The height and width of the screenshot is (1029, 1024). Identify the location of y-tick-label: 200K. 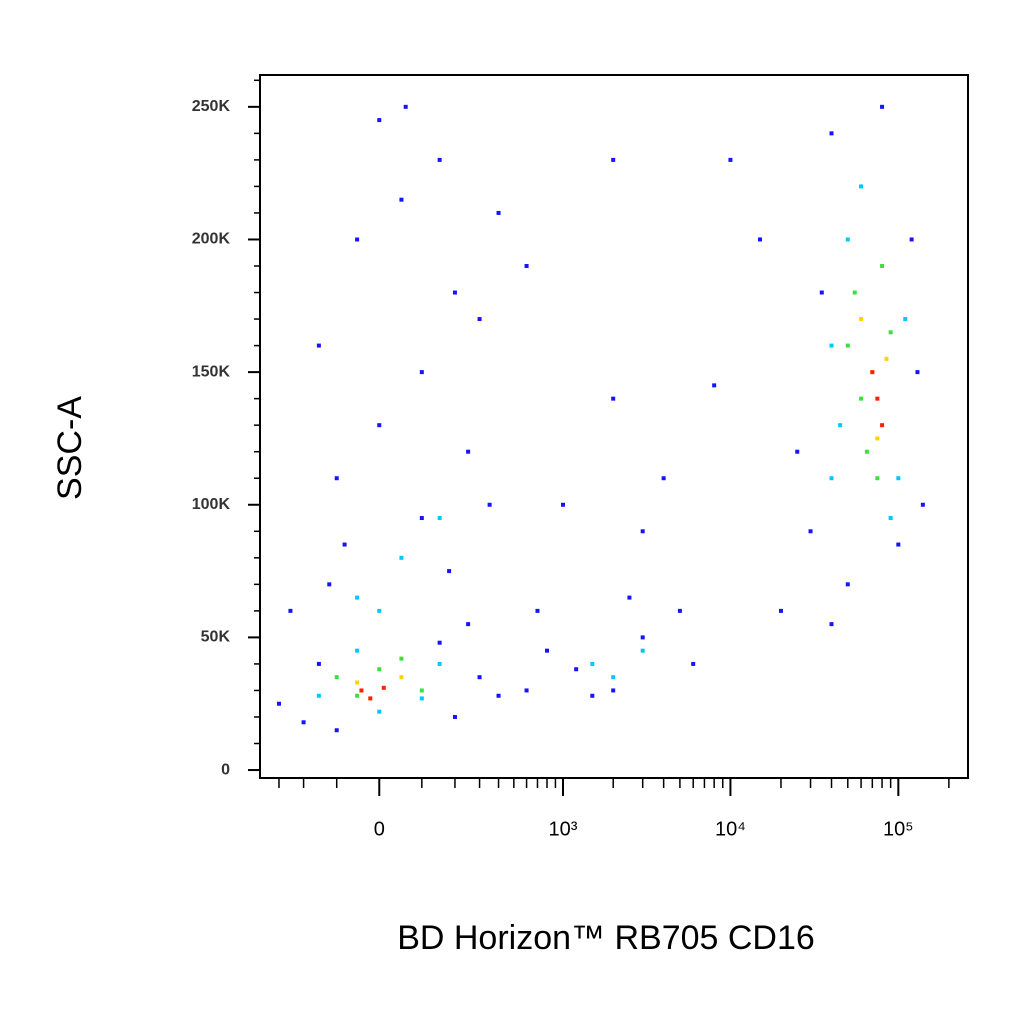
(211, 239).